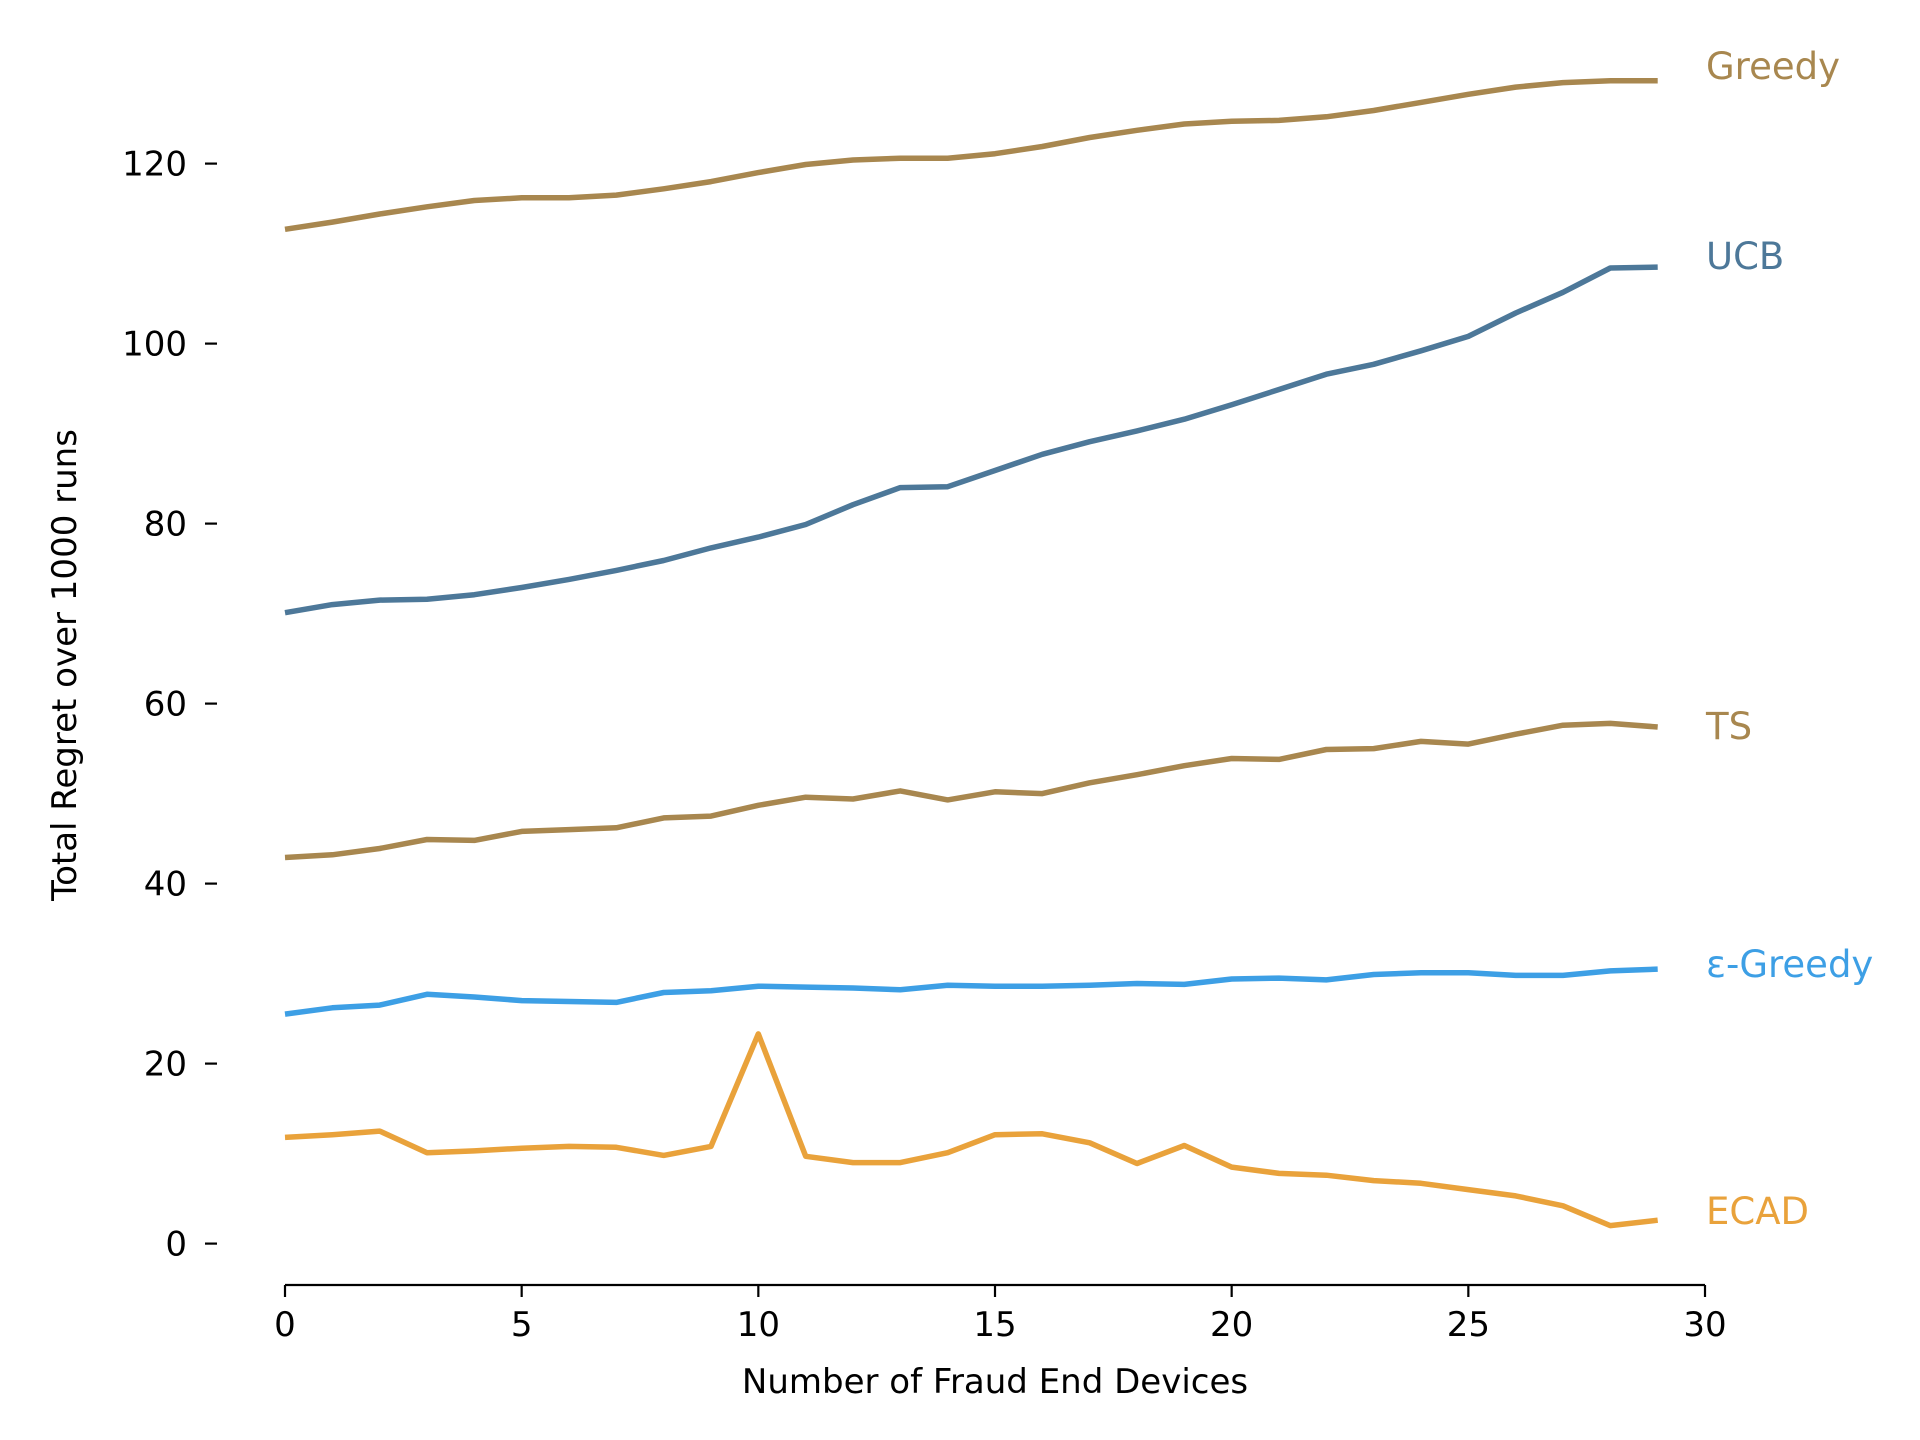 This screenshot has width=1920, height=1440. What do you see at coordinates (1789, 639) in the screenshot?
I see `series-labels: Greedy UCB TS ε-Greedy ECAD` at bounding box center [1789, 639].